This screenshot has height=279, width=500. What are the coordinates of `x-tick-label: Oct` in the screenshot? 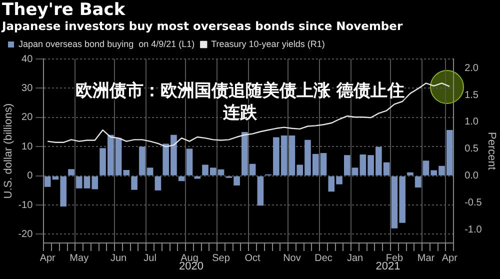 It's located at (252, 258).